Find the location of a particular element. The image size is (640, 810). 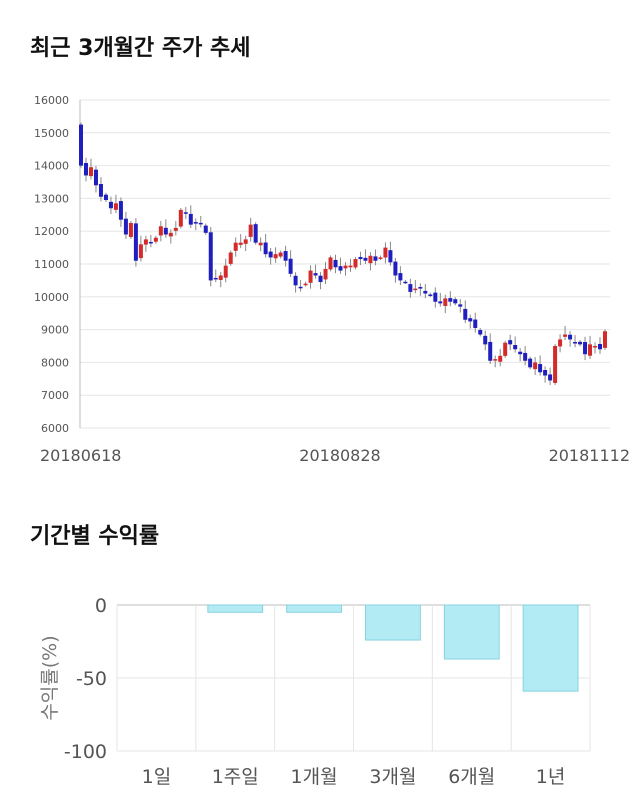

y-tick-label: -50 is located at coordinates (91, 679).